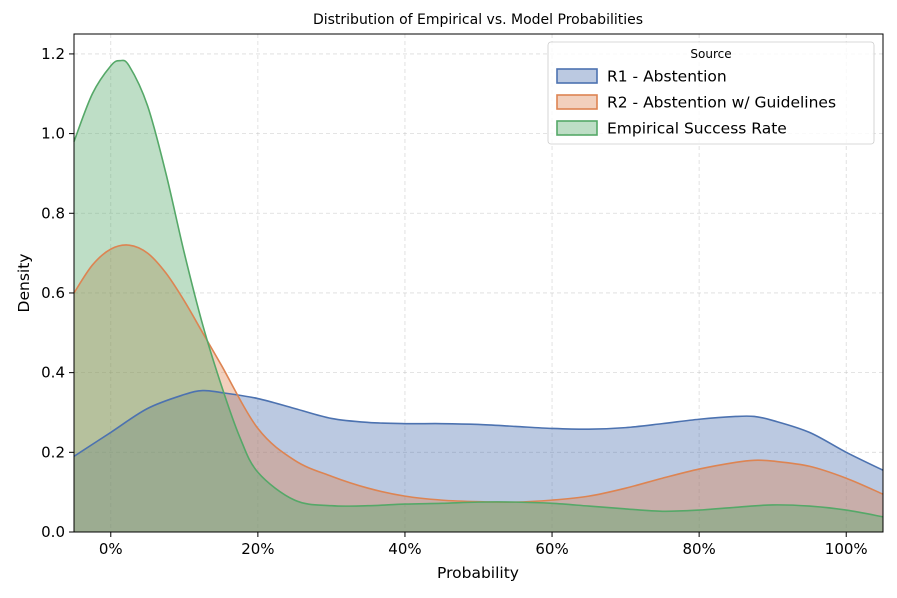 This screenshot has width=897, height=598. I want to click on x-axis-ticks: 0% 20% 40% 60% 80% 100%, so click(483, 545).